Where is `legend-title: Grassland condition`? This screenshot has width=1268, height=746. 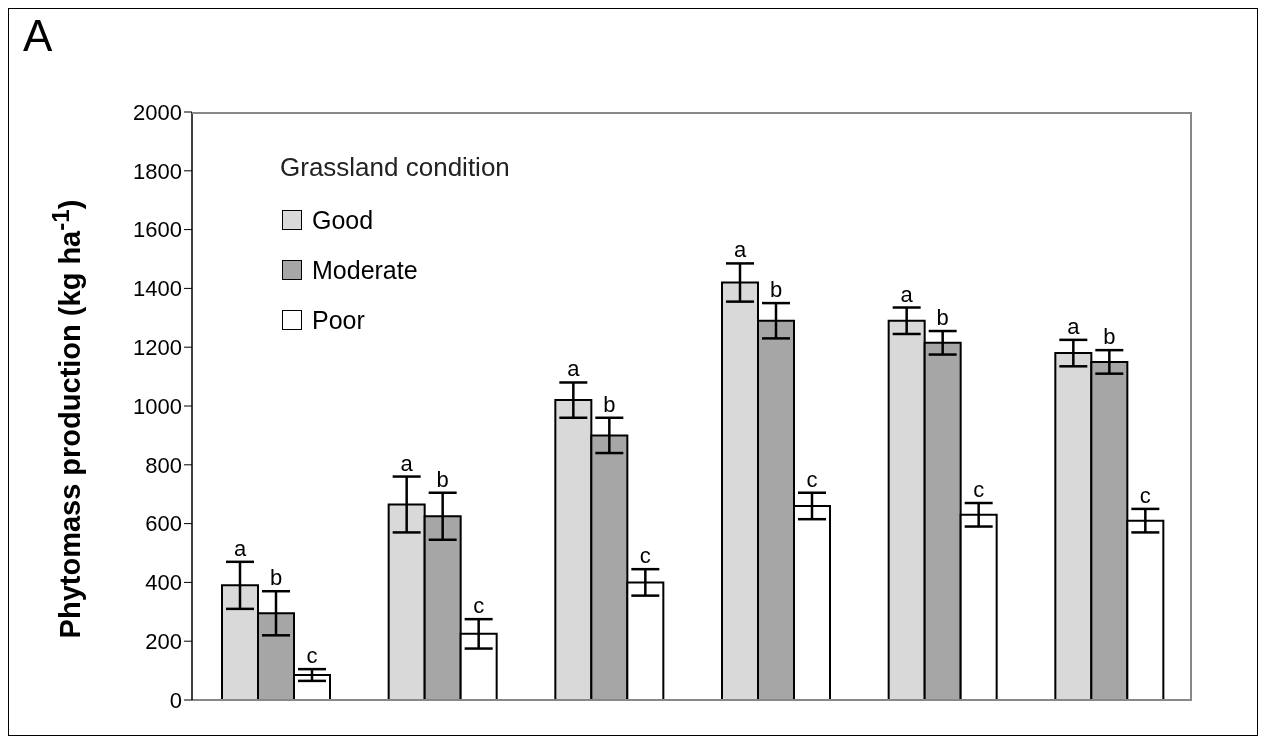
legend-title: Grassland condition is located at coordinates (395, 167).